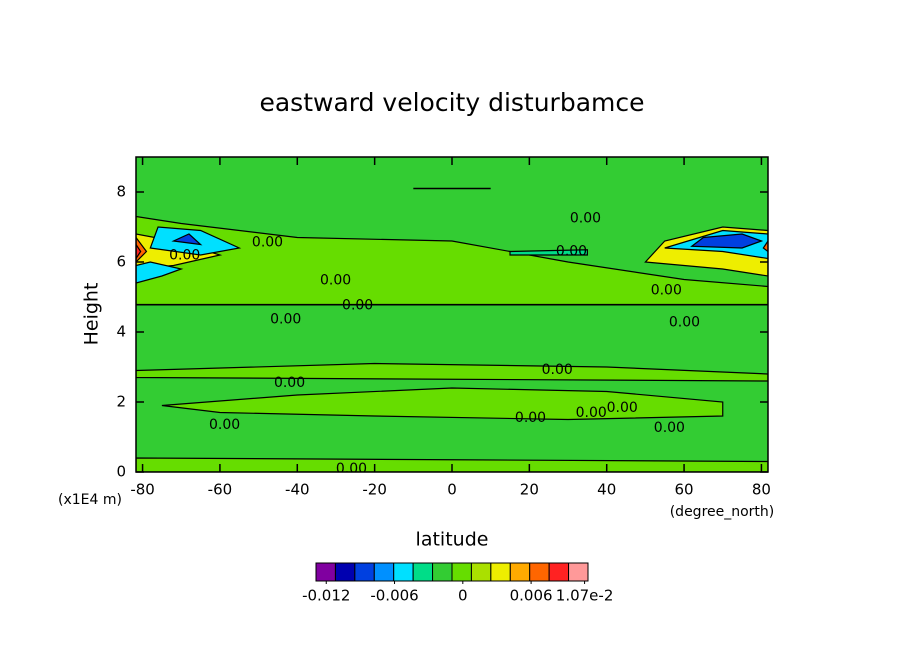 This screenshot has height=654, width=904. Describe the element at coordinates (452, 540) in the screenshot. I see `x-axis-label: latitude` at that location.